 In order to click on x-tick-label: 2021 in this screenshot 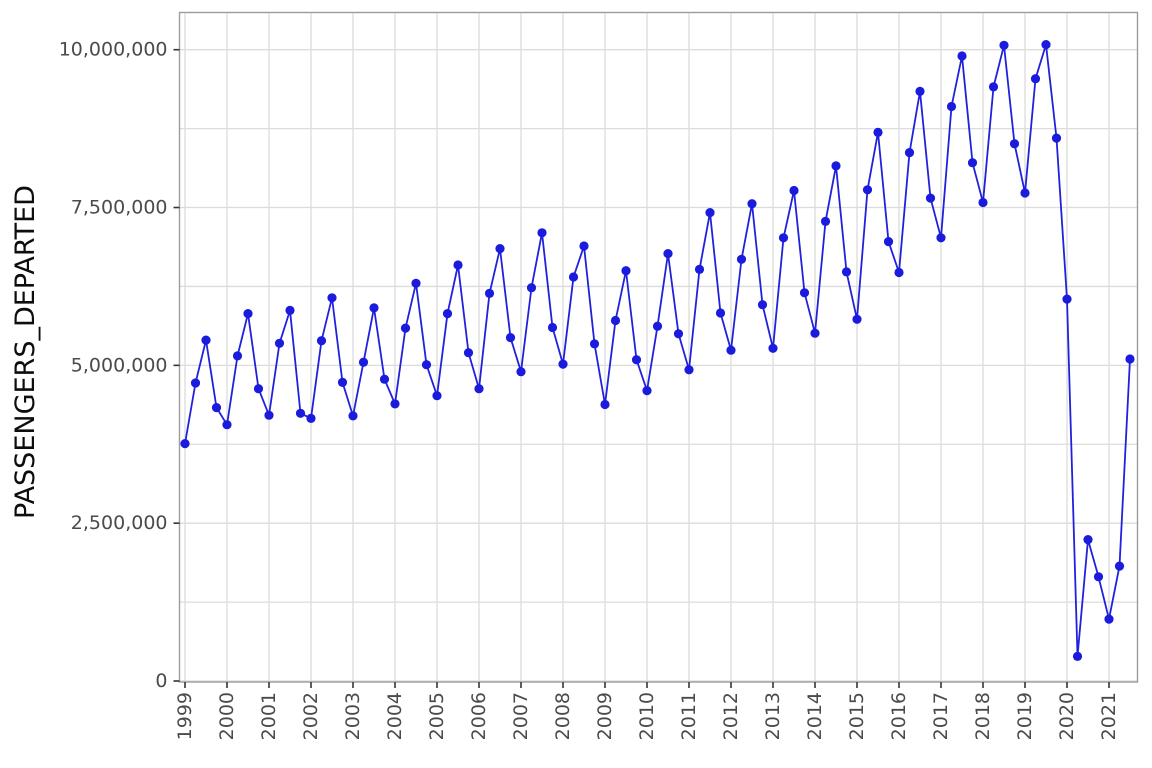, I will do `click(1109, 716)`.